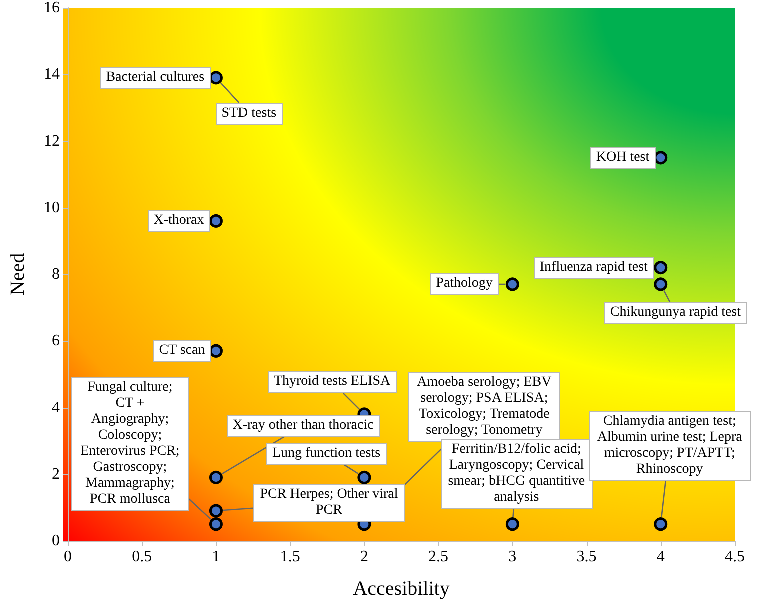 The image size is (765, 606). What do you see at coordinates (303, 425) in the screenshot?
I see `annotation: X-ray other than thoracic` at bounding box center [303, 425].